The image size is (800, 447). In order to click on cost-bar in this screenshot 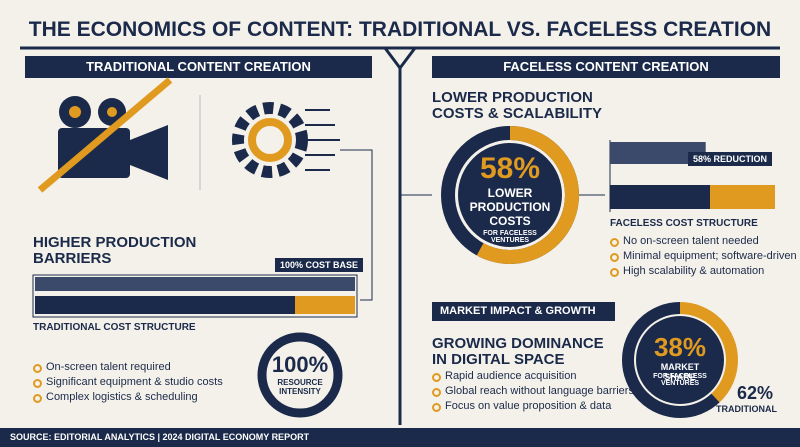, I will do `click(195, 284)`.